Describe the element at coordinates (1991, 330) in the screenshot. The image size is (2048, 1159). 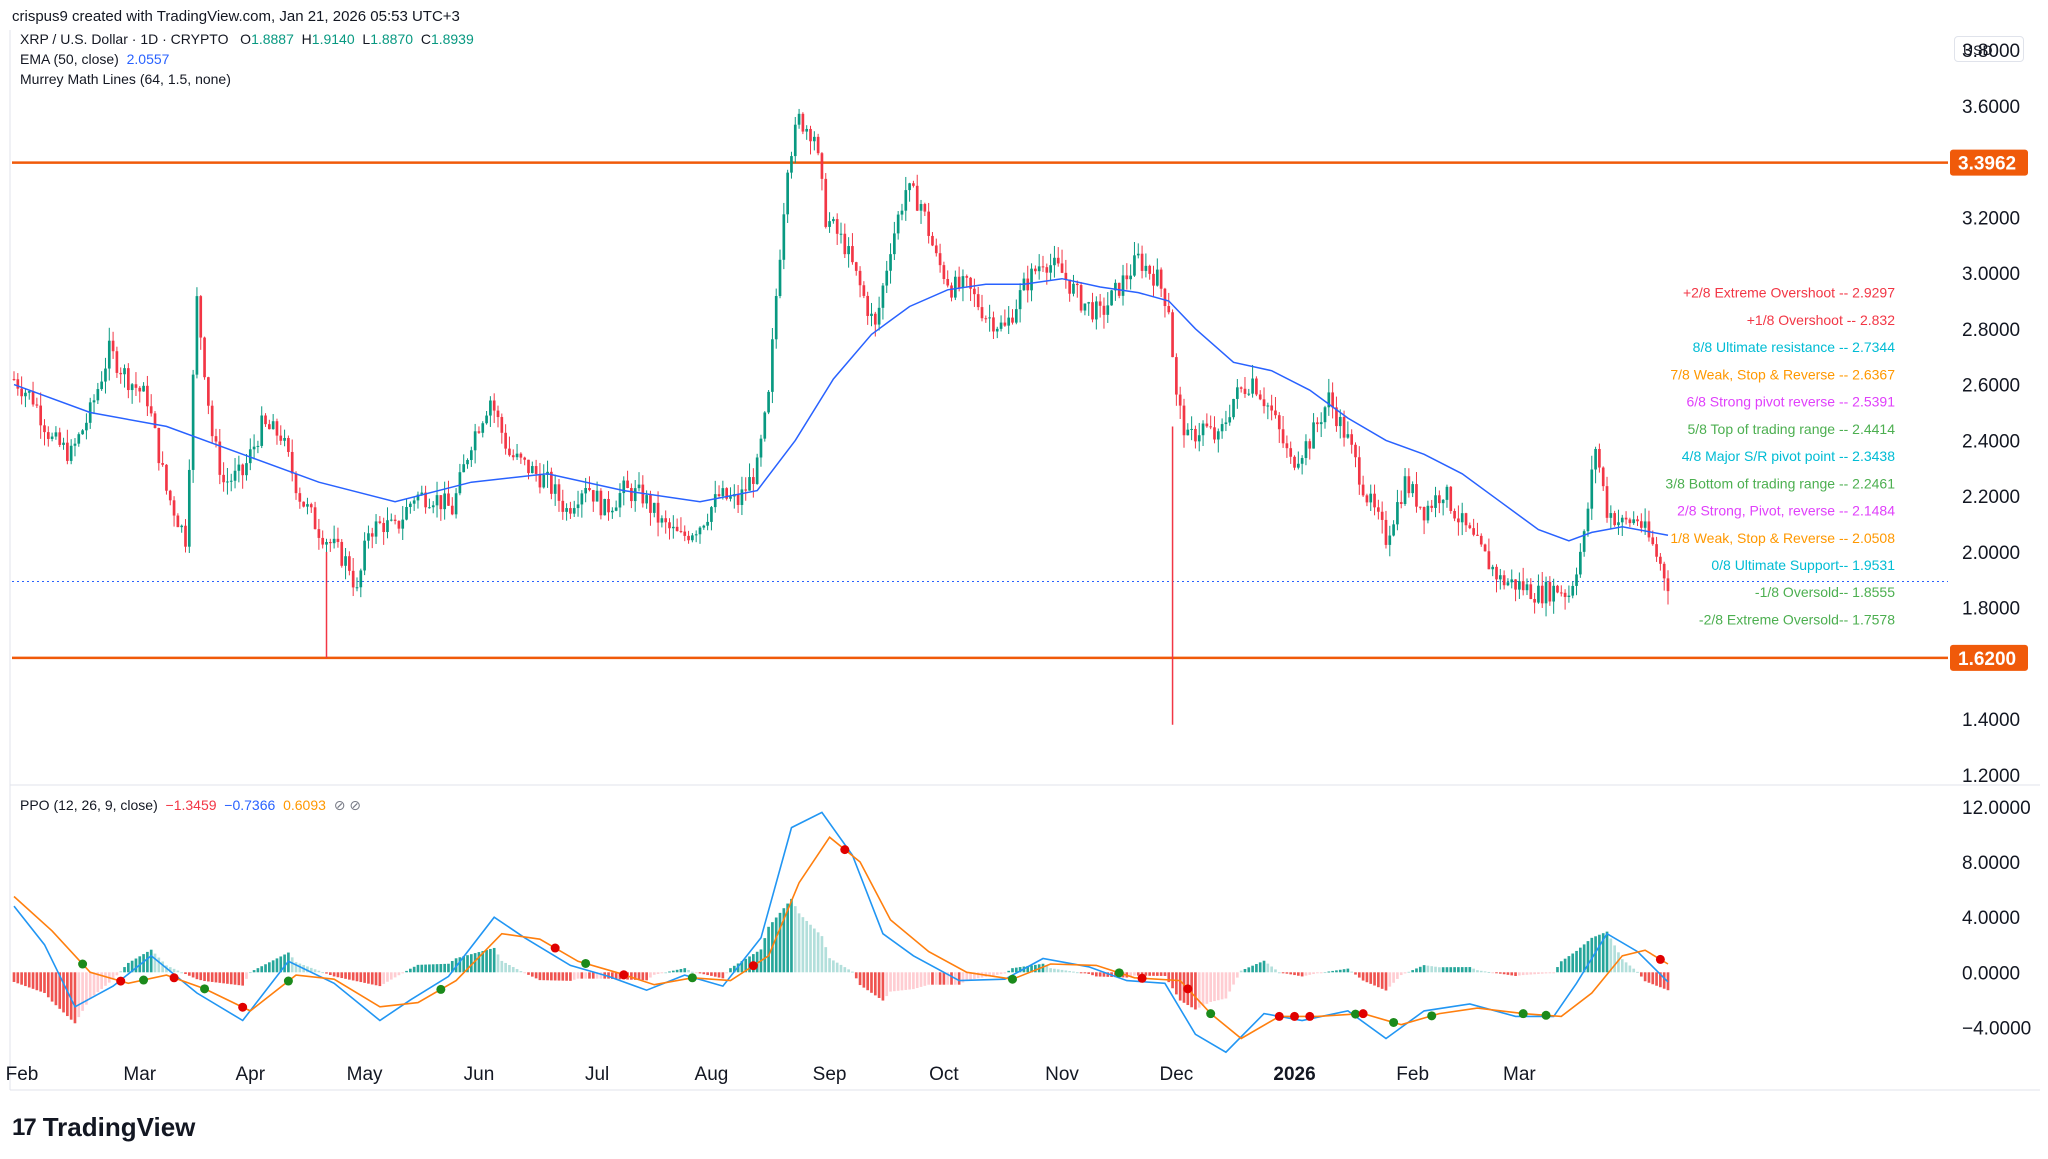
I see `price-tick-label: 2.8000` at that location.